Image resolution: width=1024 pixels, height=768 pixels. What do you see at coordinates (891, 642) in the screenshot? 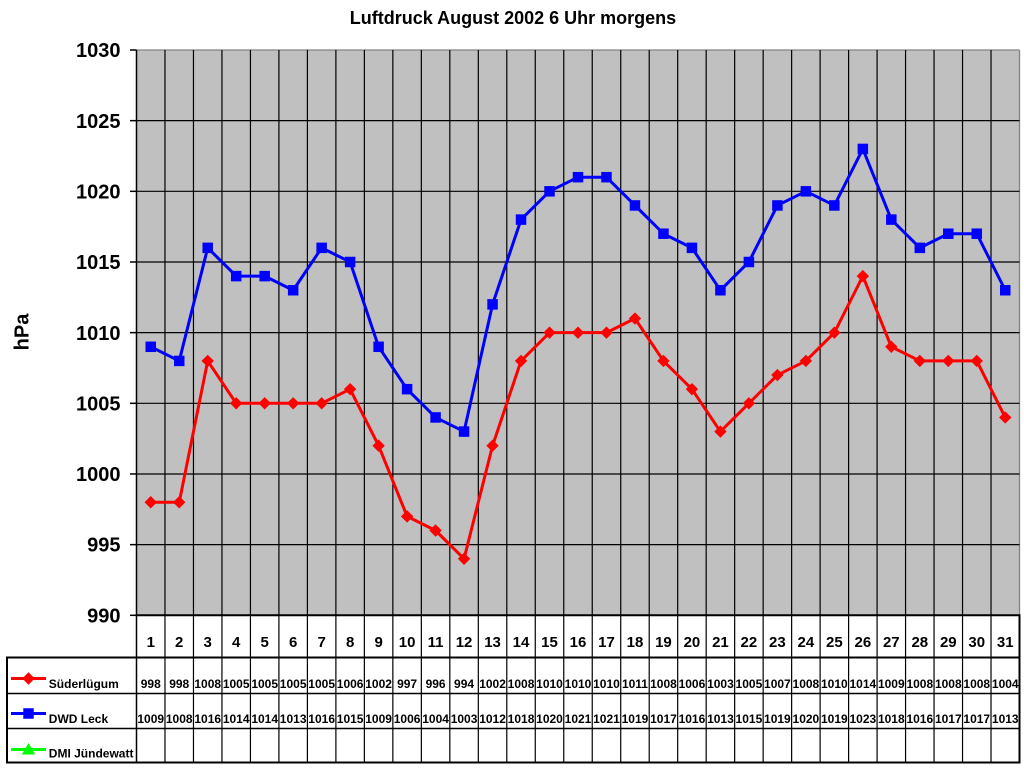
I see `svg-text: 27` at bounding box center [891, 642].